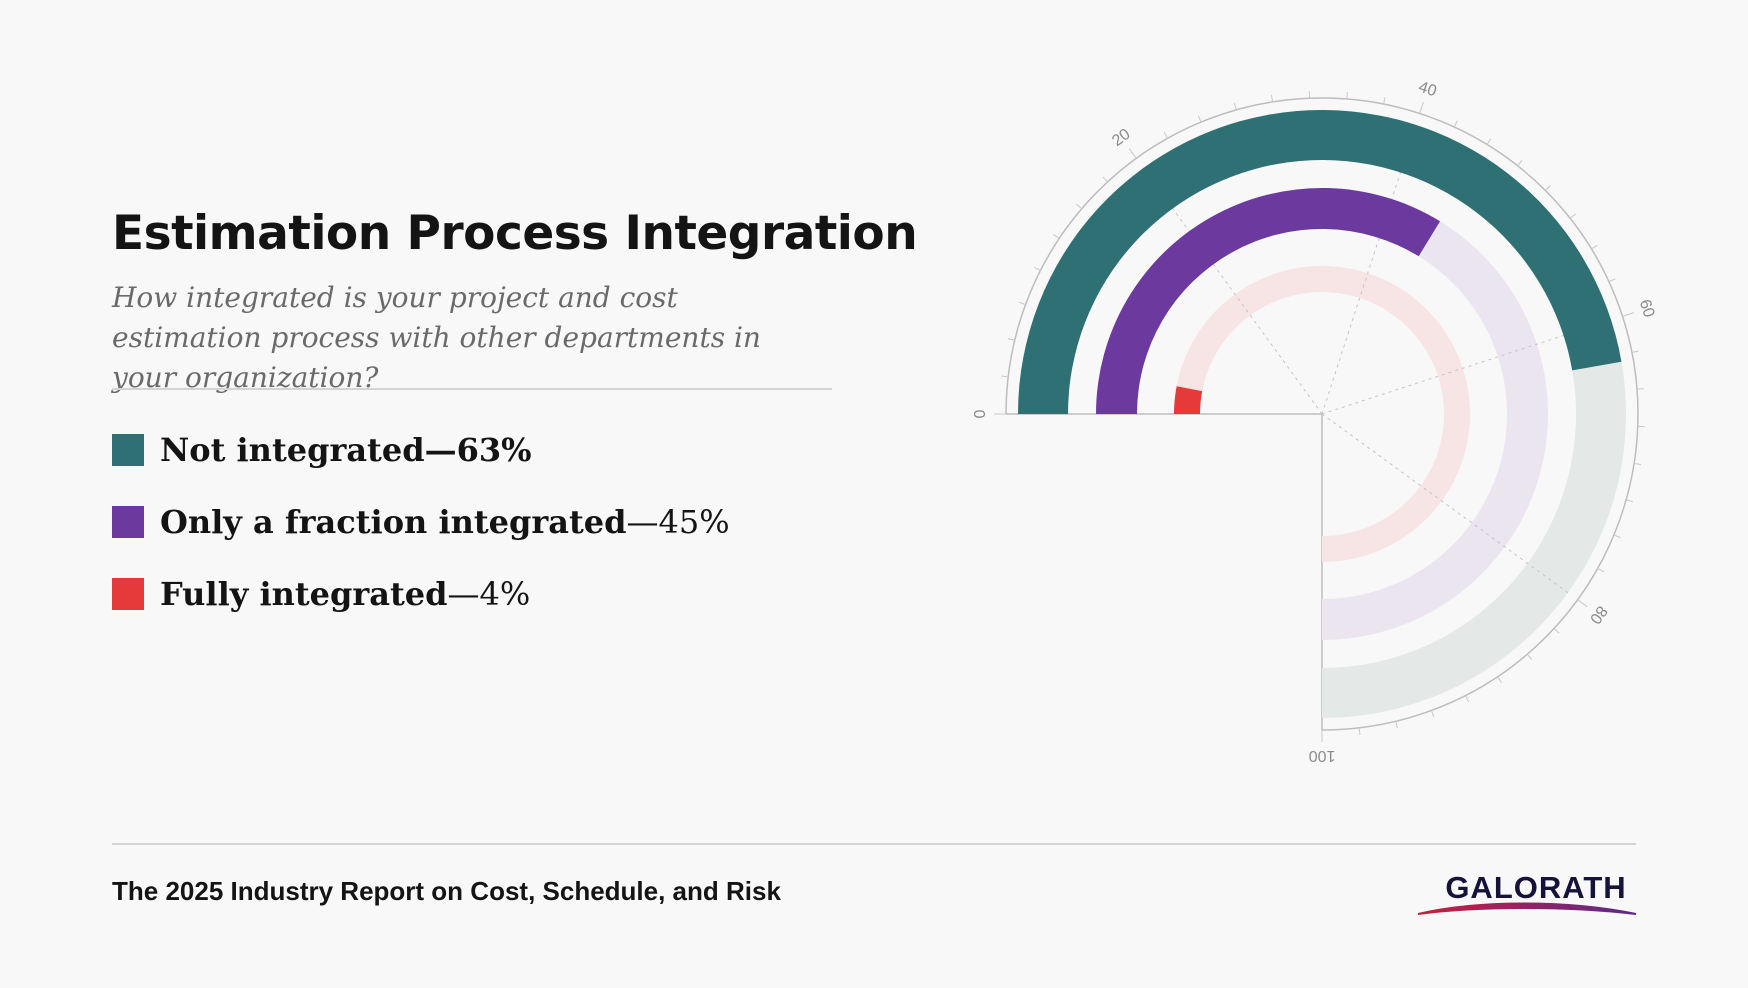 The height and width of the screenshot is (988, 1748). Describe the element at coordinates (1121, 138) in the screenshot. I see `tick-label: 20` at that location.